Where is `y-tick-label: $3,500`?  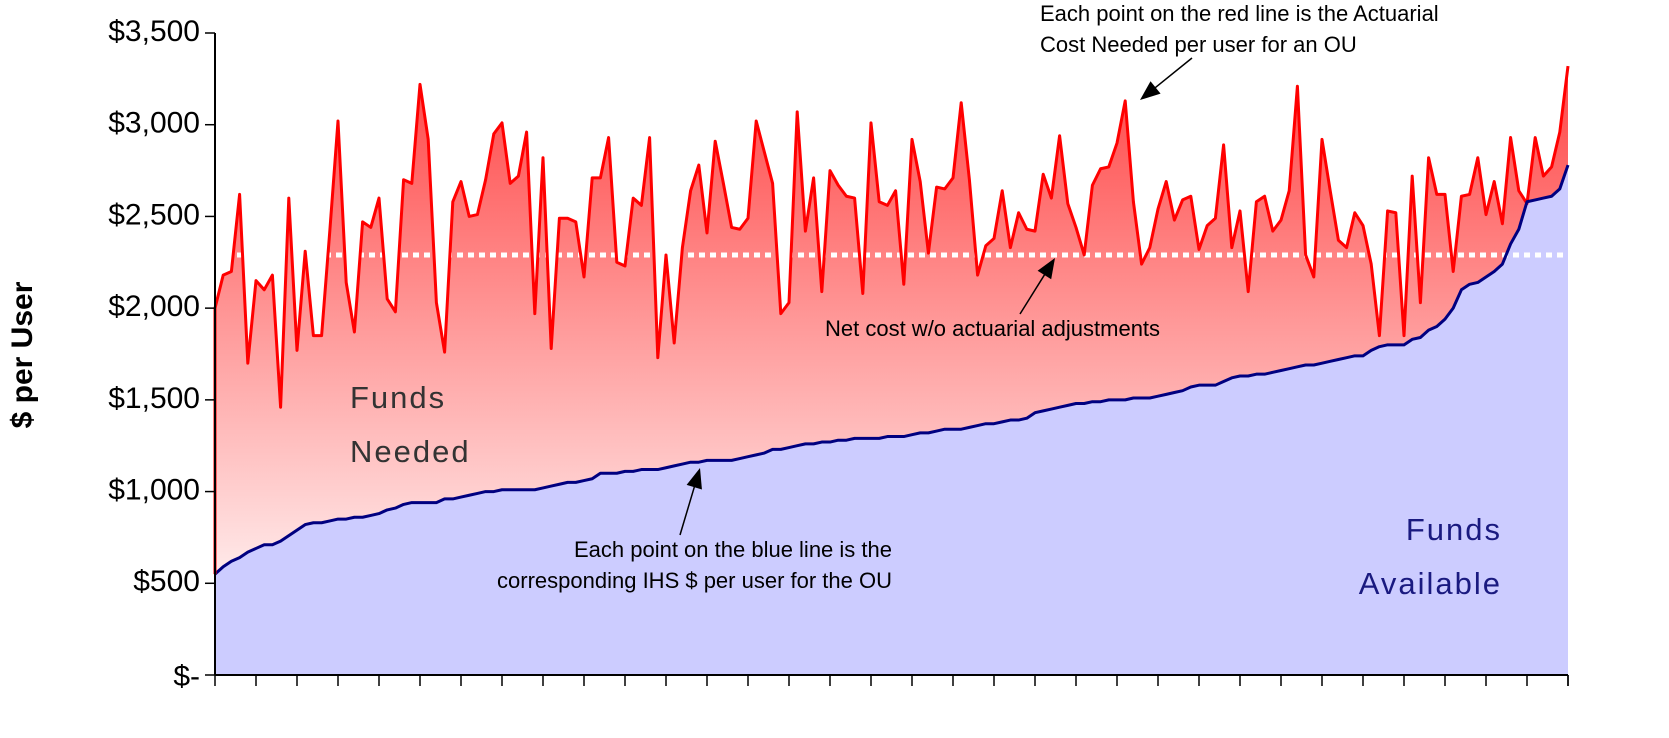 y-tick-label: $3,500 is located at coordinates (154, 31).